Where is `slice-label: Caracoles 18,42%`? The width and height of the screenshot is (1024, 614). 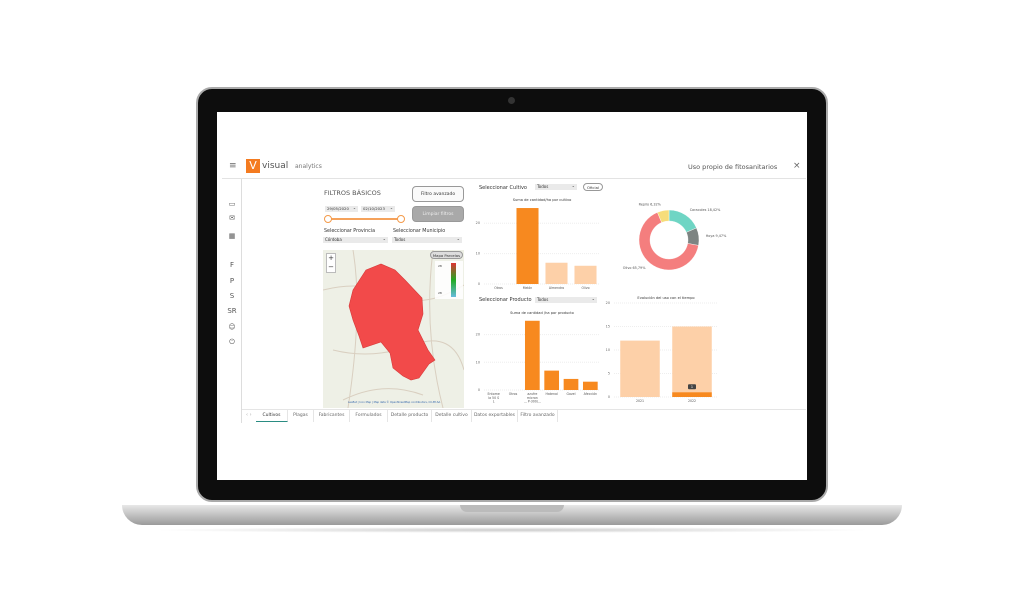
slice-label: Caracoles 18,42% is located at coordinates (705, 210).